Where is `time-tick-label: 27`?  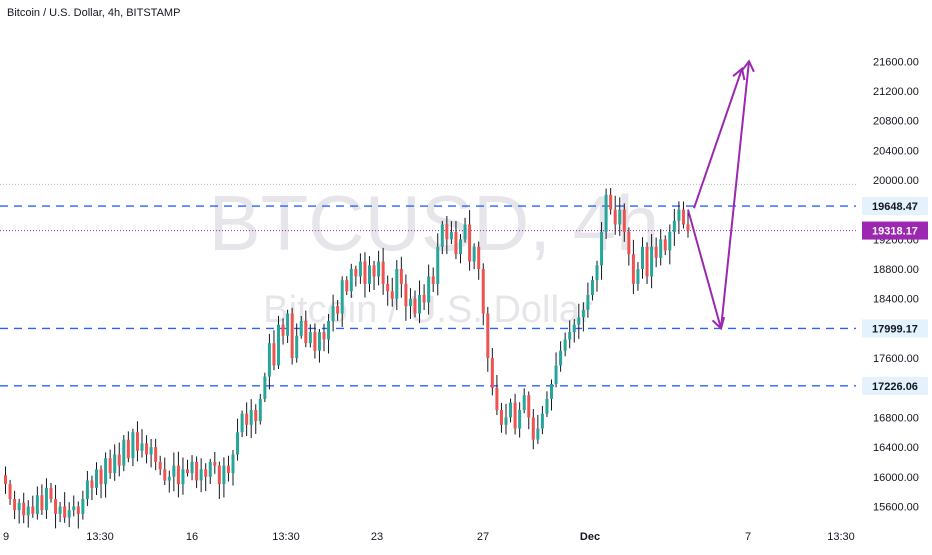 time-tick-label: 27 is located at coordinates (483, 537).